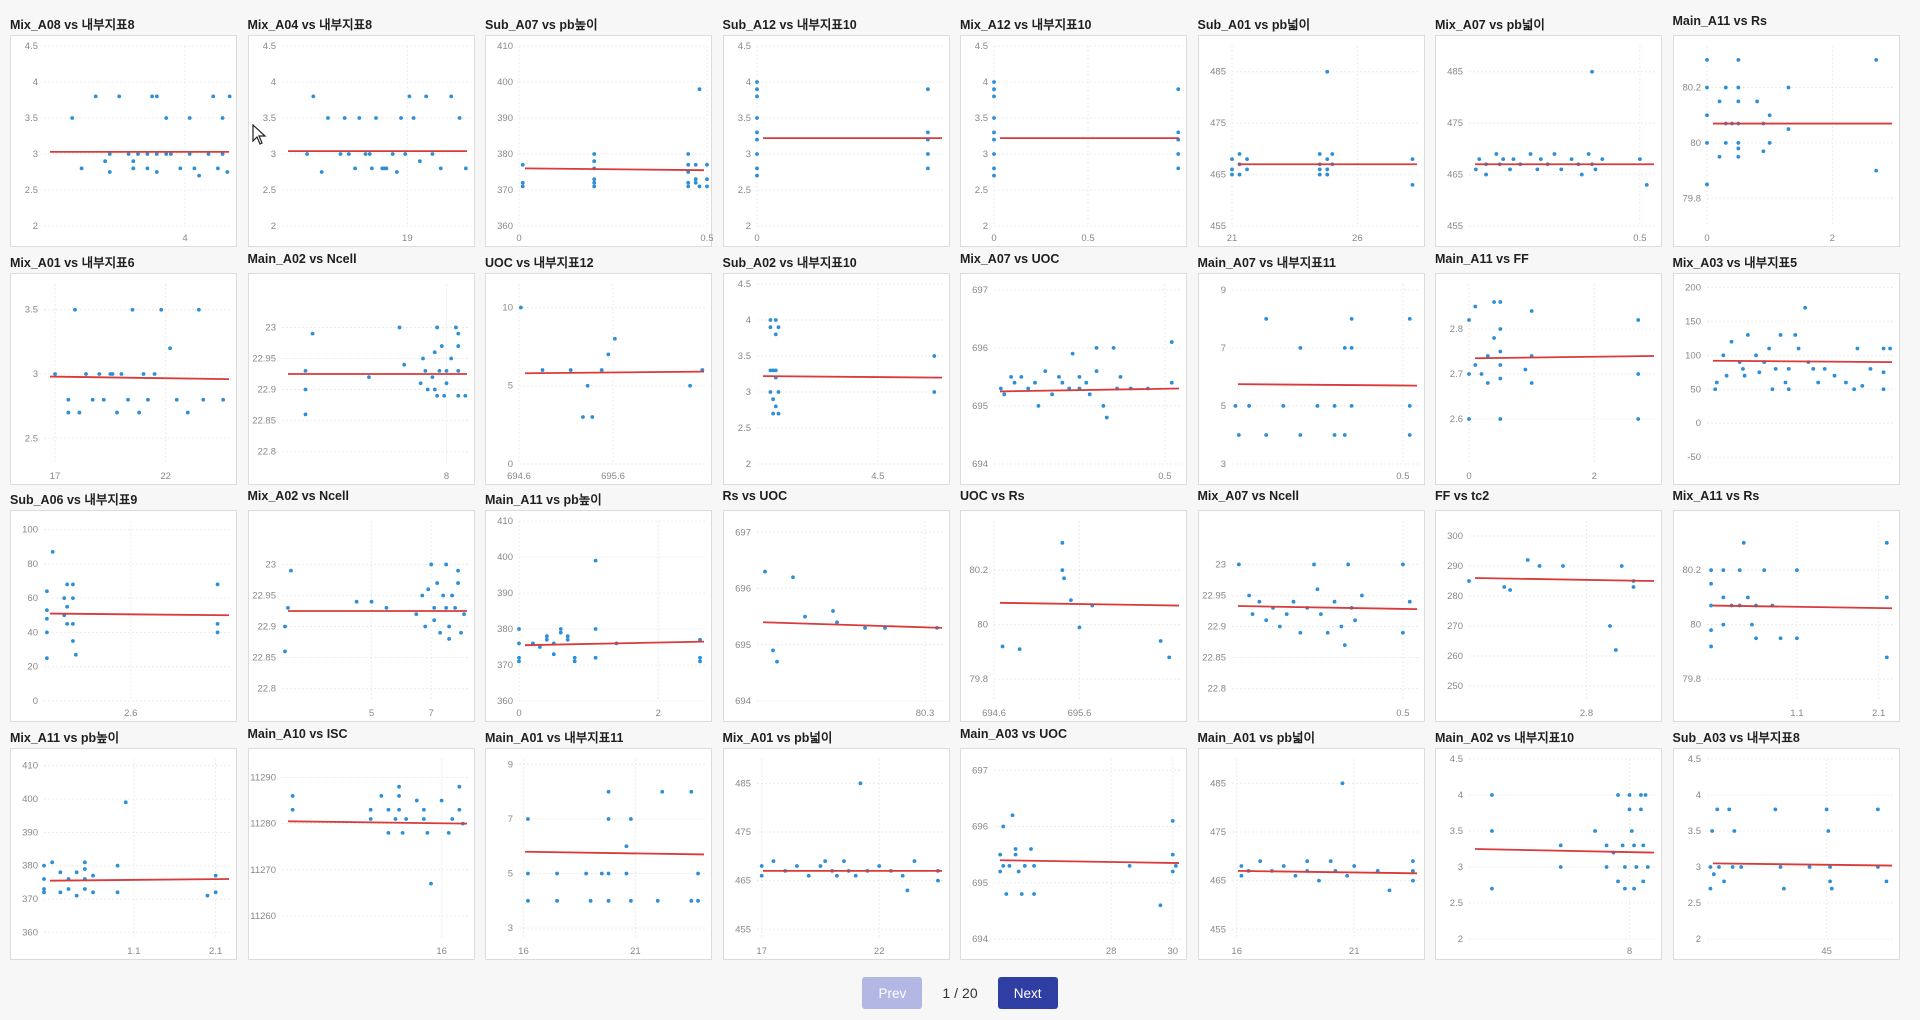 This screenshot has height=1020, width=1920. Describe the element at coordinates (1027, 993) in the screenshot. I see `next-button: Next` at that location.